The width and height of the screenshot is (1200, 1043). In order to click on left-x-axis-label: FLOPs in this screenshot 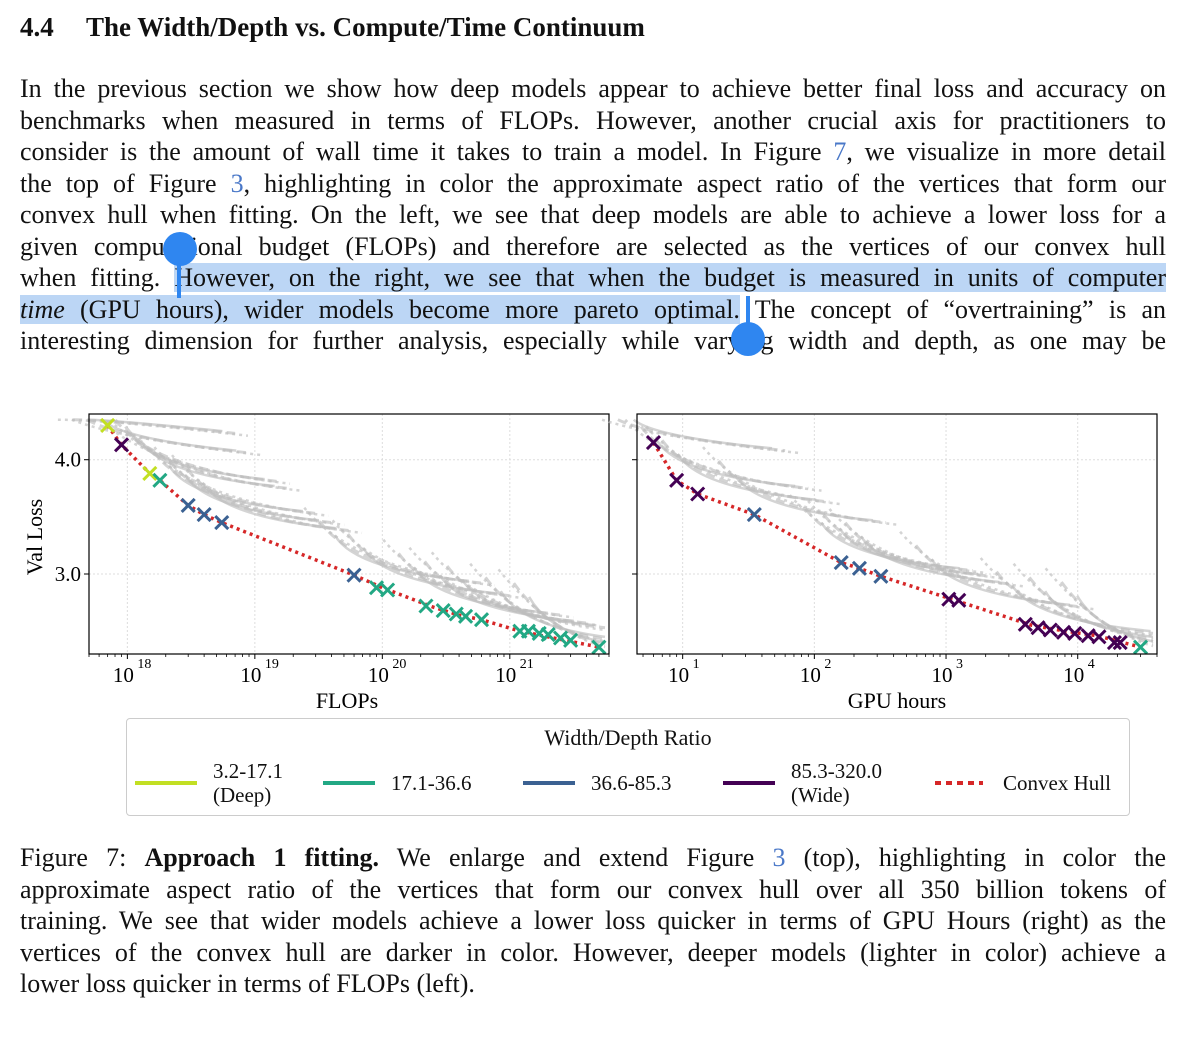, I will do `click(347, 699)`.